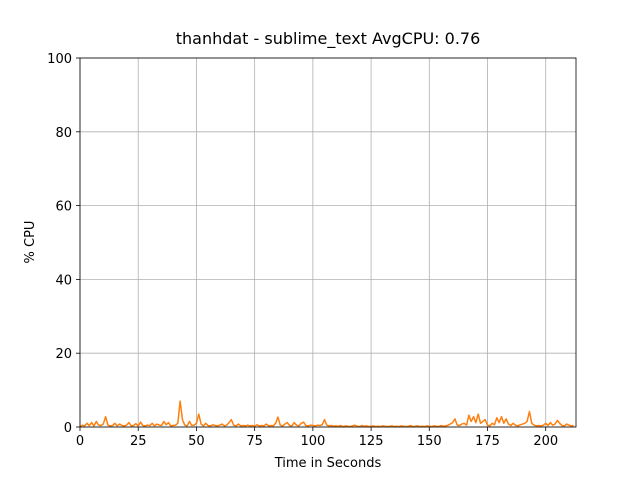 The image size is (640, 480). Describe the element at coordinates (545, 441) in the screenshot. I see `x-tick-label: 200` at that location.